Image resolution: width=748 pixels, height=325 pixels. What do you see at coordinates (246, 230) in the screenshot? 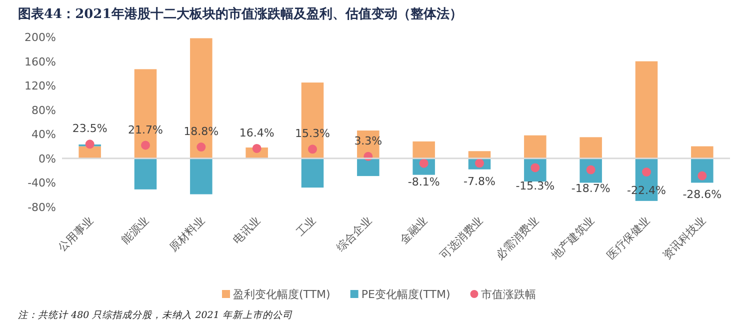
I see `x-tick-label: 电讯业` at bounding box center [246, 230].